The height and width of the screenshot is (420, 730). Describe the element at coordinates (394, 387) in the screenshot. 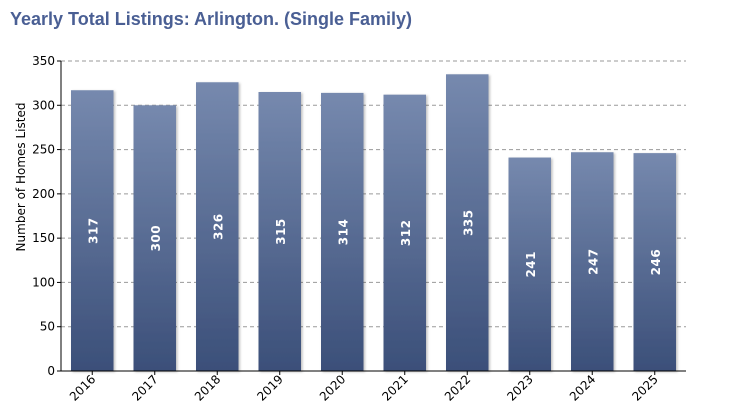

I see `x-tick-label: 2021` at that location.